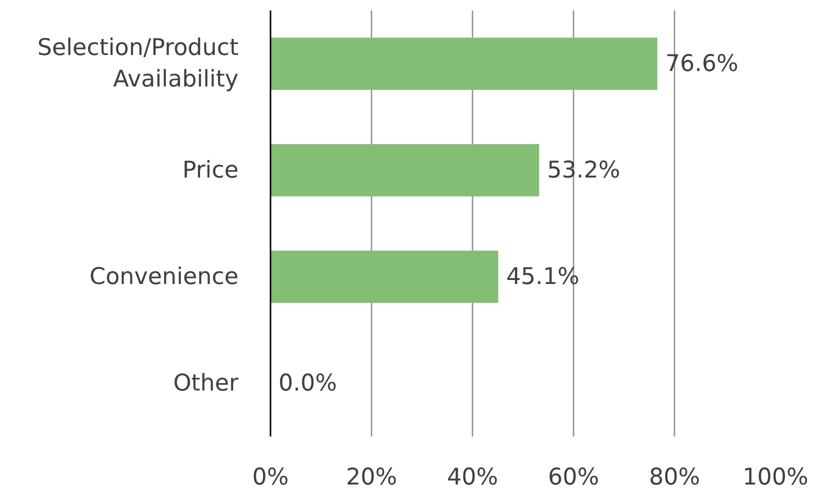 The image size is (814, 493). What do you see at coordinates (472, 477) in the screenshot?
I see `x-tick-label: 40%` at bounding box center [472, 477].